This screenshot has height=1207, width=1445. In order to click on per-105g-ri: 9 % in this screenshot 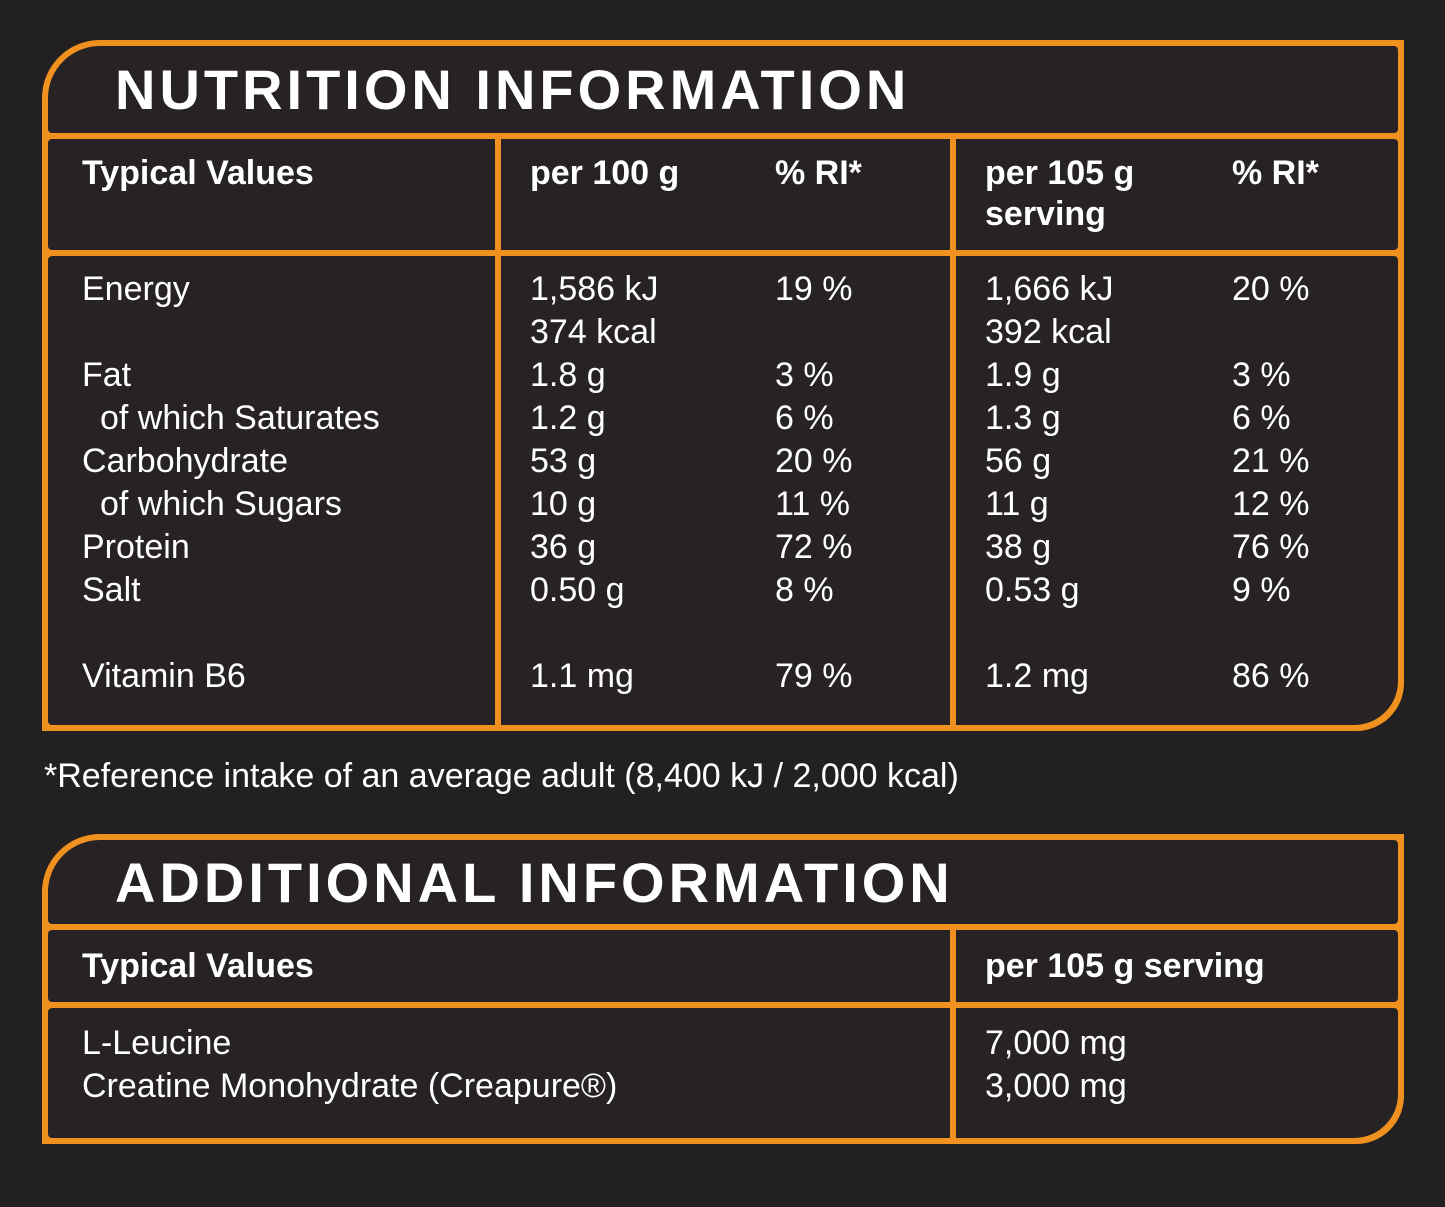, I will do `click(1261, 590)`.